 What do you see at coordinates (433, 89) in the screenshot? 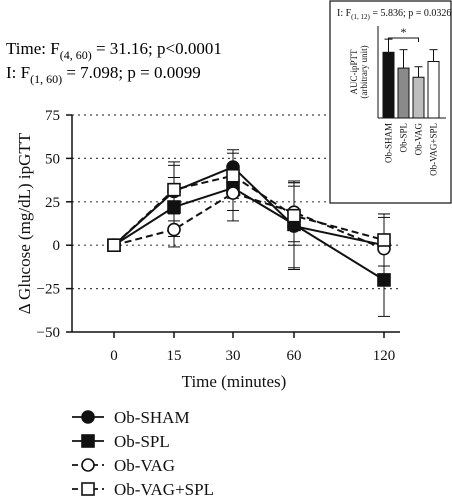
I see `bar-ob-vag-spl` at bounding box center [433, 89].